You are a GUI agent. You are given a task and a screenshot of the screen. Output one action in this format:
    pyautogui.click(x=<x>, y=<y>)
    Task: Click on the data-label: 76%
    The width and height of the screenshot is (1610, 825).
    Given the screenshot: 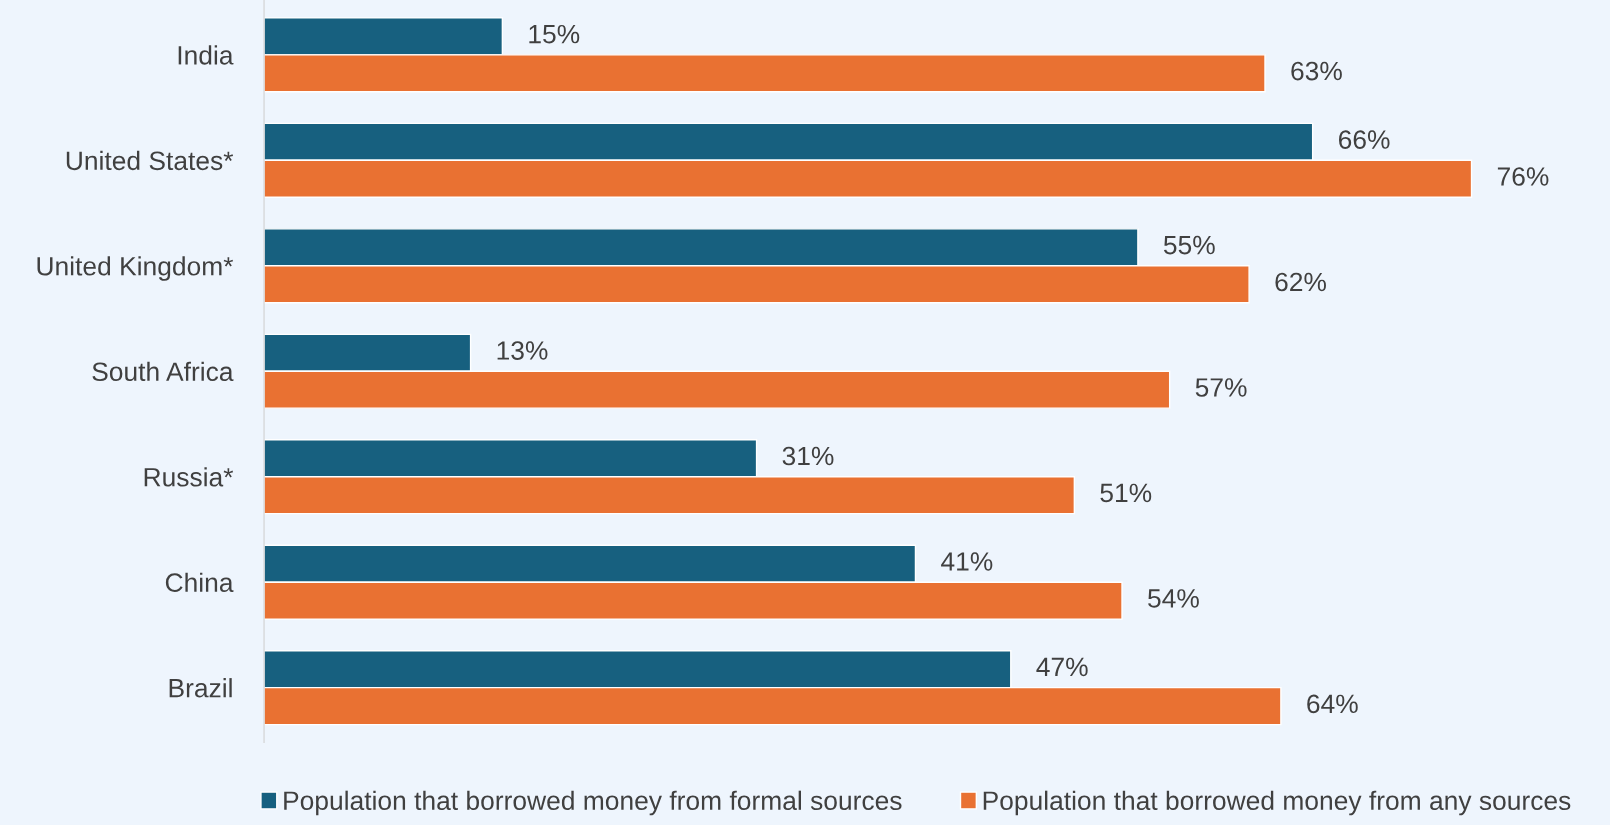 What is the action you would take?
    pyautogui.click(x=1523, y=176)
    